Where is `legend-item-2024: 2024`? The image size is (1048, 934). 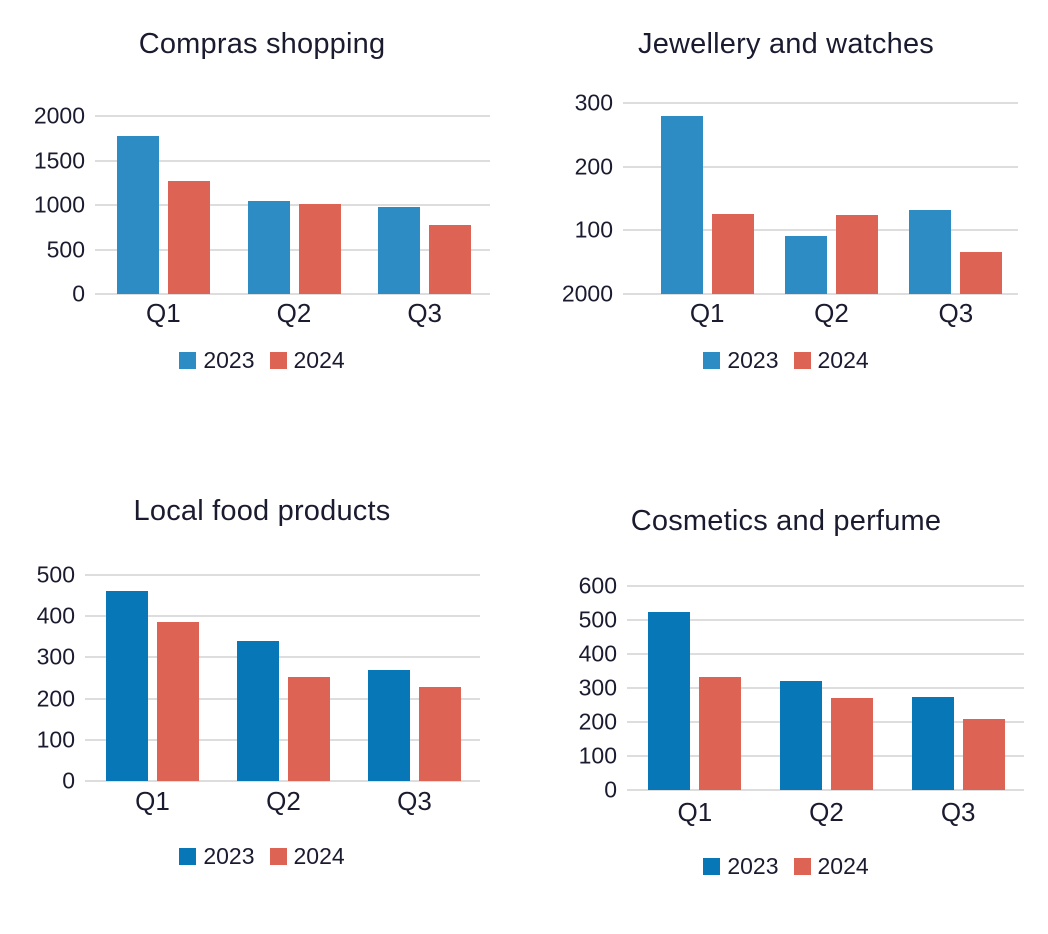
legend-item-2024: 2024 is located at coordinates (307, 856).